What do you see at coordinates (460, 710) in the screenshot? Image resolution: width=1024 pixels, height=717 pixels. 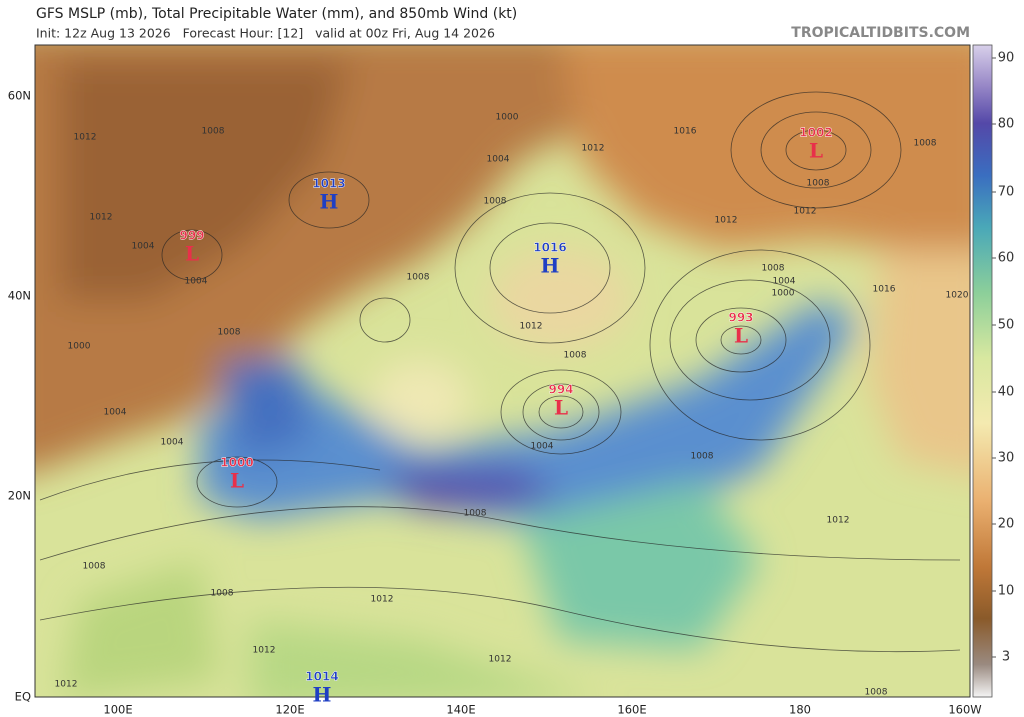 I see `longitude-label: 140E` at bounding box center [460, 710].